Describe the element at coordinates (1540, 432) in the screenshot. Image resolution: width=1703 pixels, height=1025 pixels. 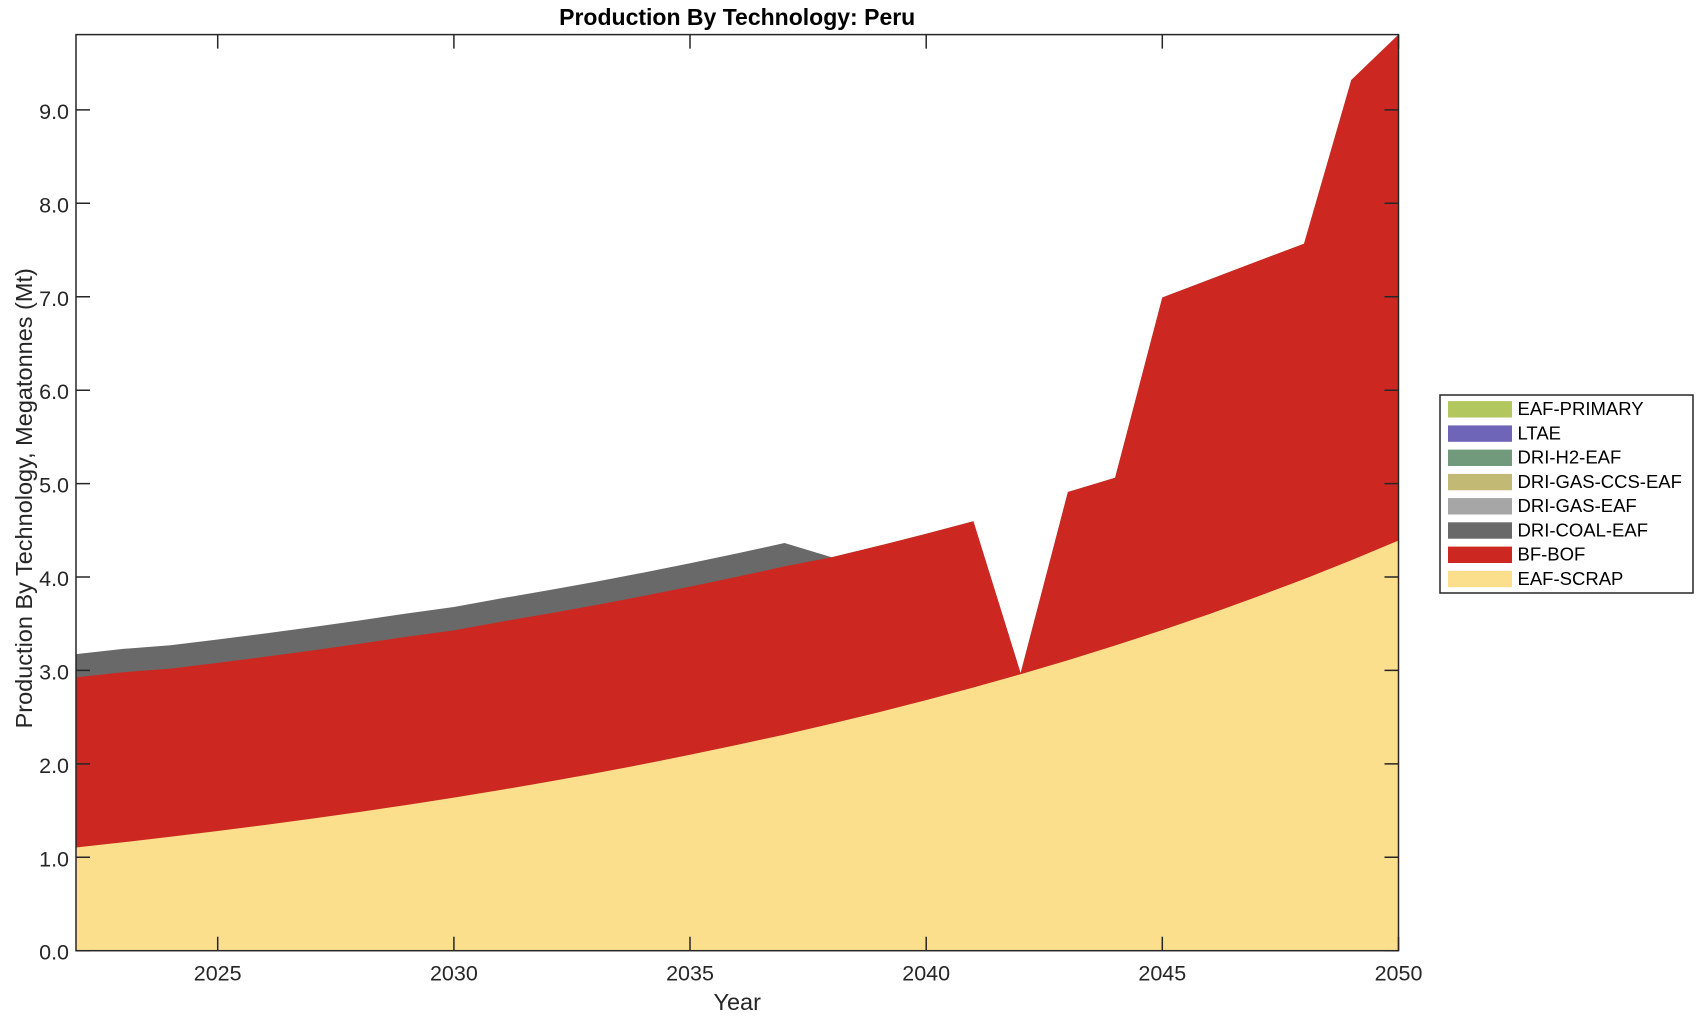
I see `svg-text: LTAE` at that location.